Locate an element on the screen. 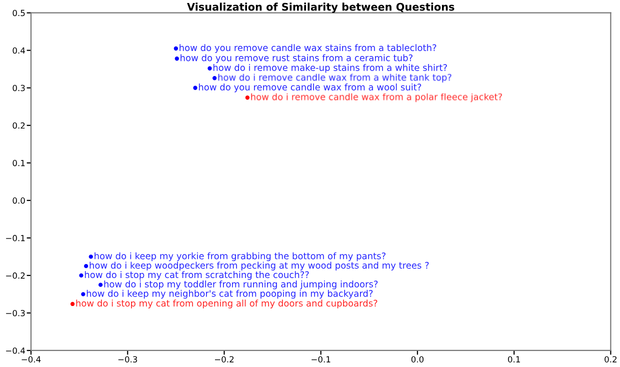 This screenshot has height=367, width=620. x-tick-label: 0.0 is located at coordinates (417, 359).